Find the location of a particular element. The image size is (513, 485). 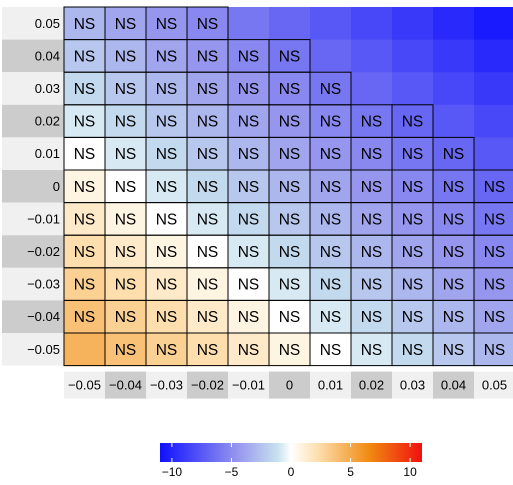

x-tick: −0.04 is located at coordinates (125, 385).